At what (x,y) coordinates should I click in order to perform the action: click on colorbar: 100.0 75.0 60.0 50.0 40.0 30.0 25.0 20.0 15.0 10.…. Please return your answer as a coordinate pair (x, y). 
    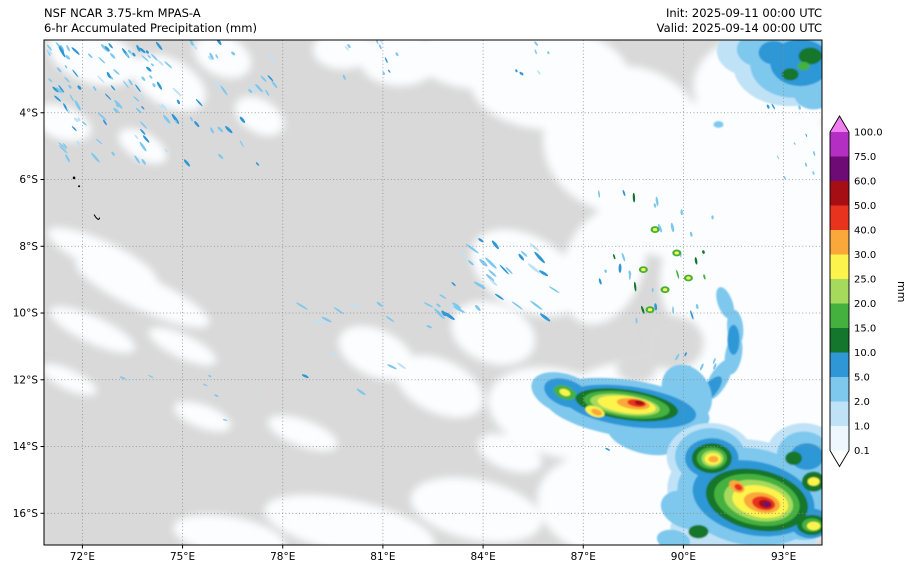
    Looking at the image, I should click on (856, 291).